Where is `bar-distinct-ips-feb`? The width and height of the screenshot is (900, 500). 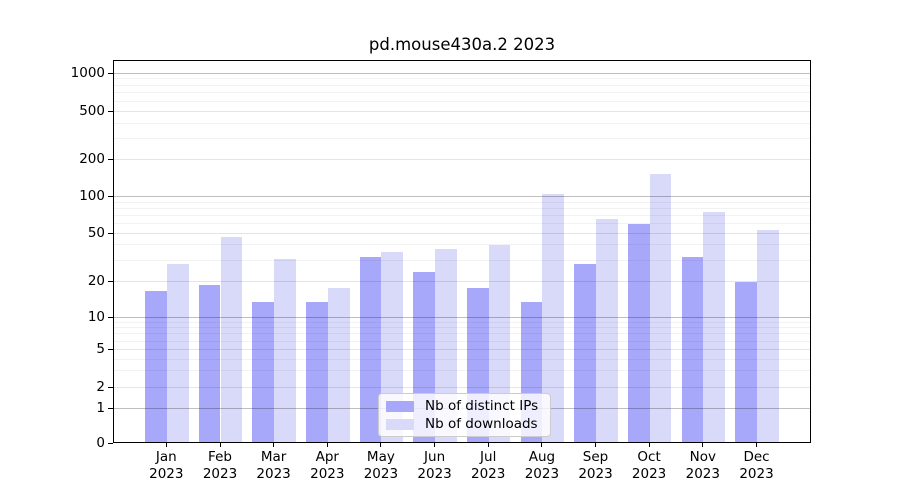
bar-distinct-ips-feb is located at coordinates (209, 363).